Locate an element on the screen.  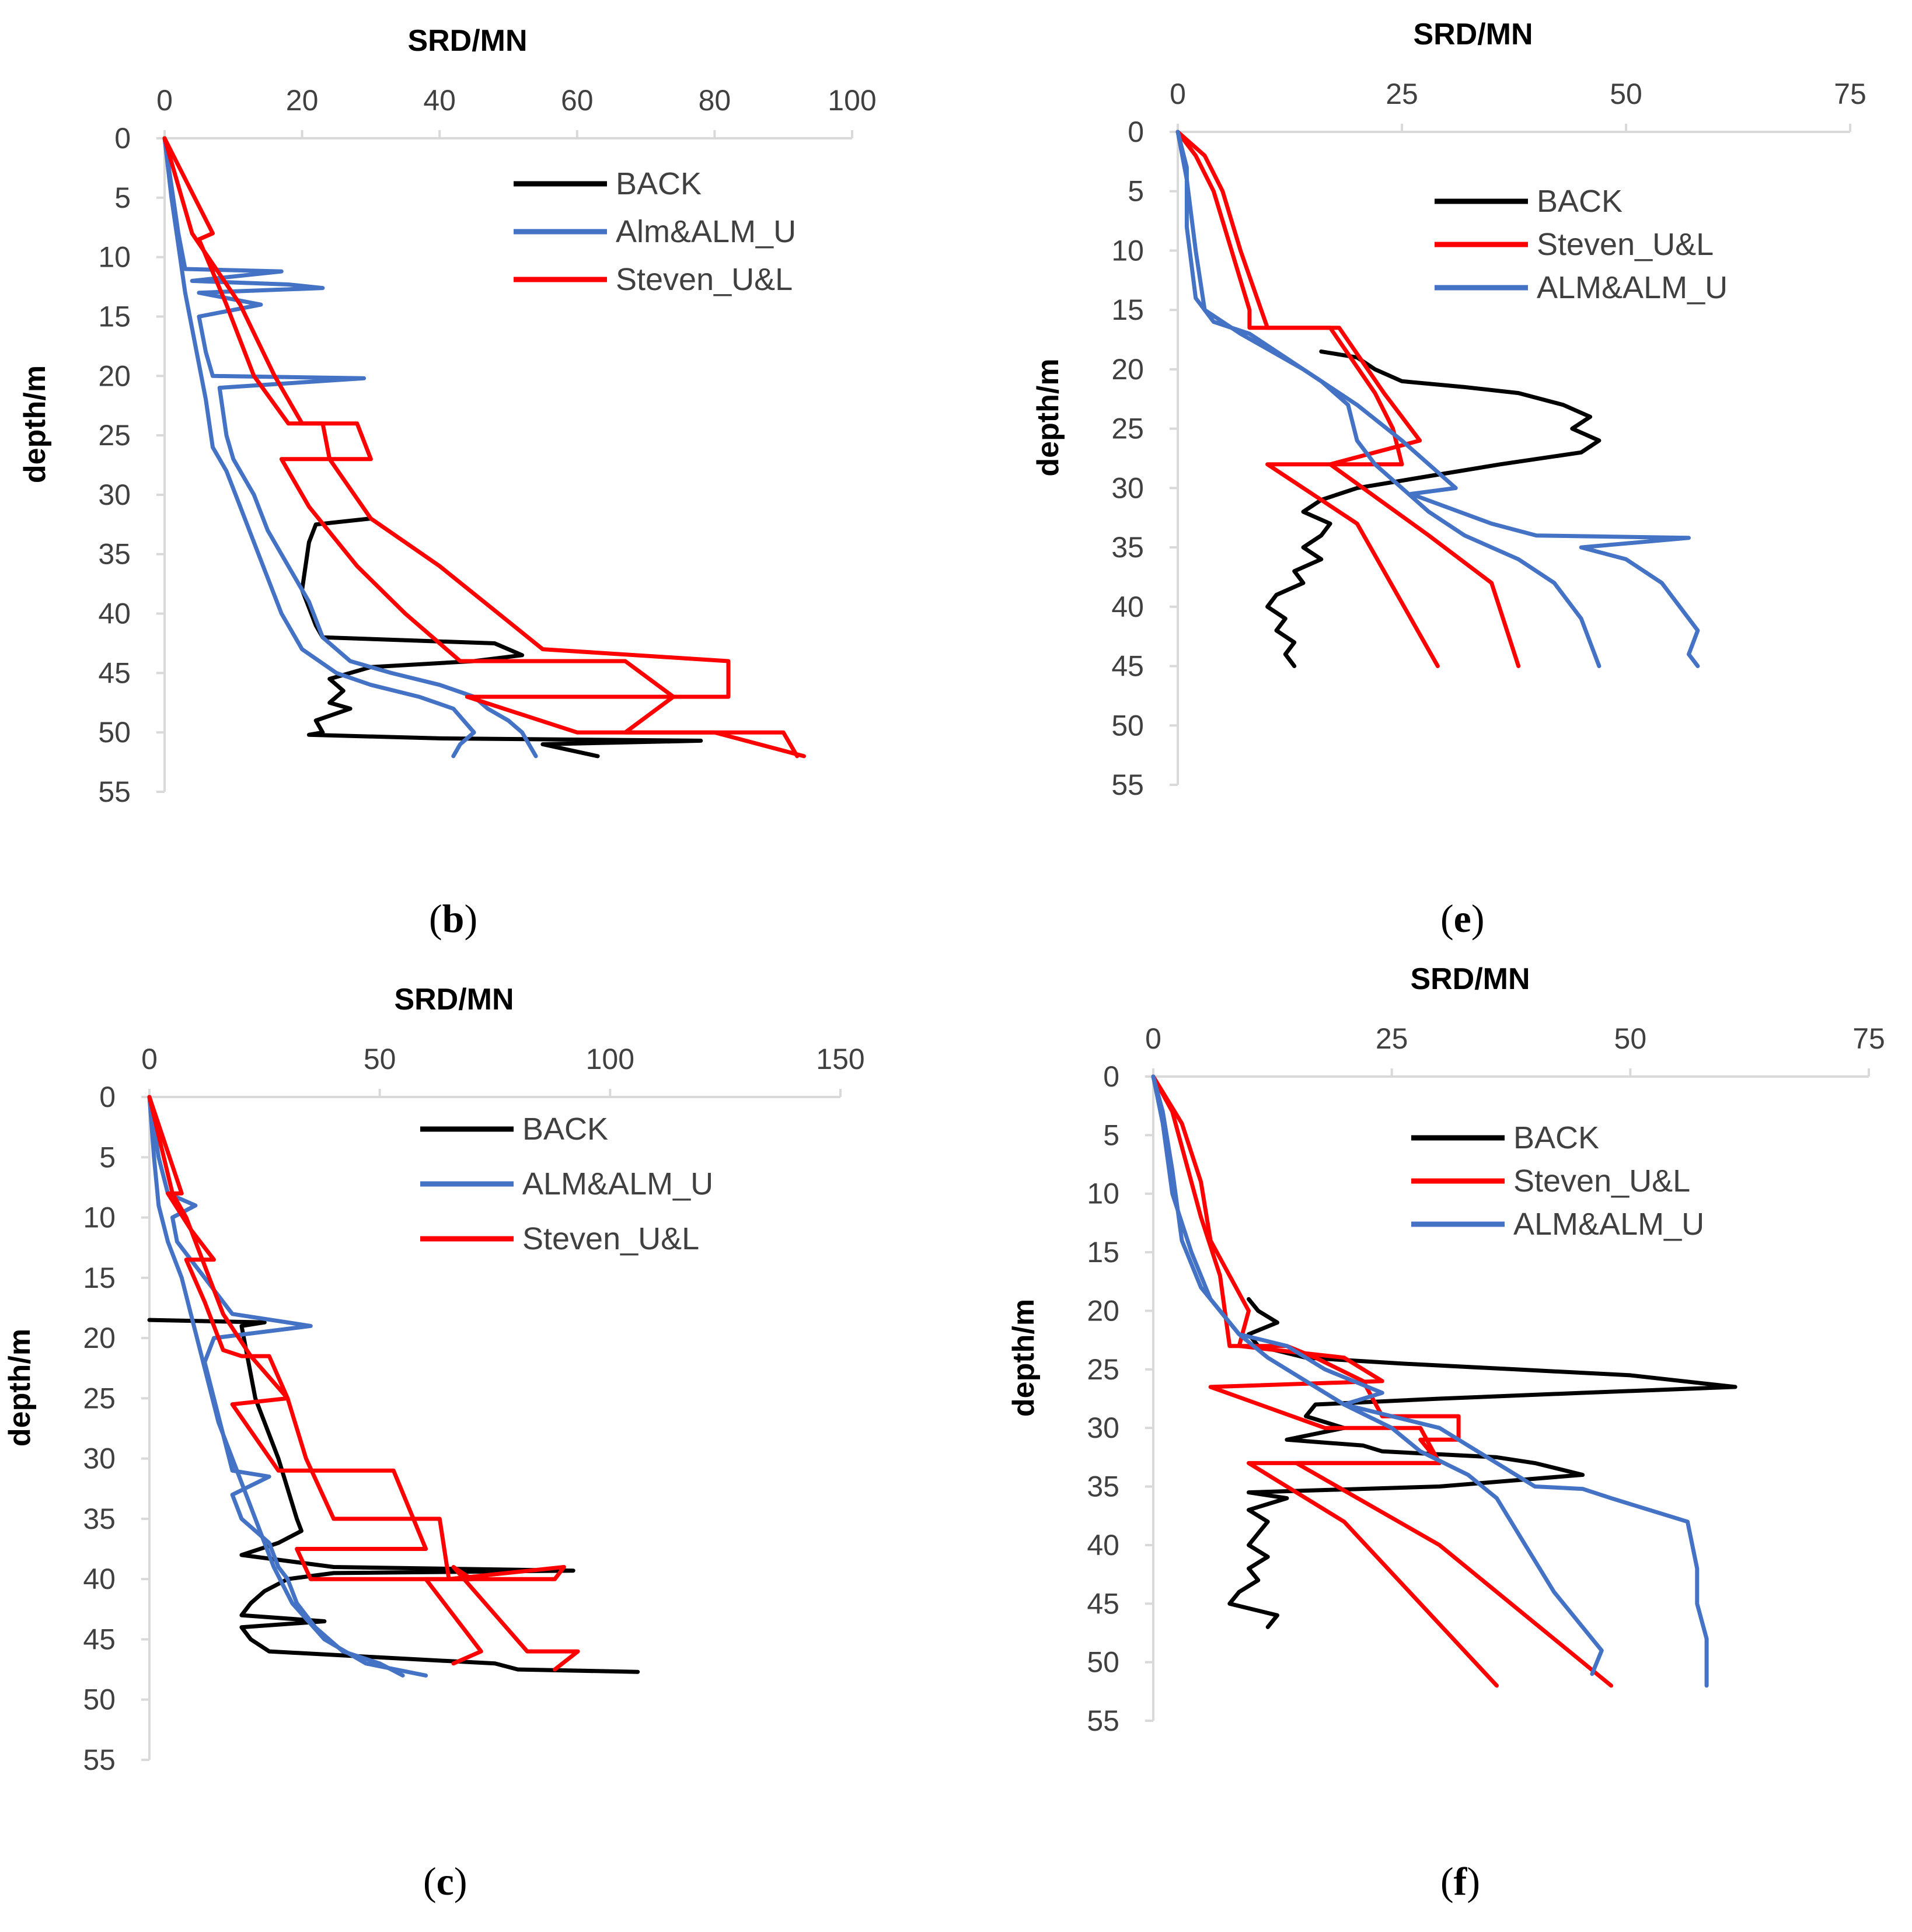
caption-f: (f) is located at coordinates (1460, 1881).